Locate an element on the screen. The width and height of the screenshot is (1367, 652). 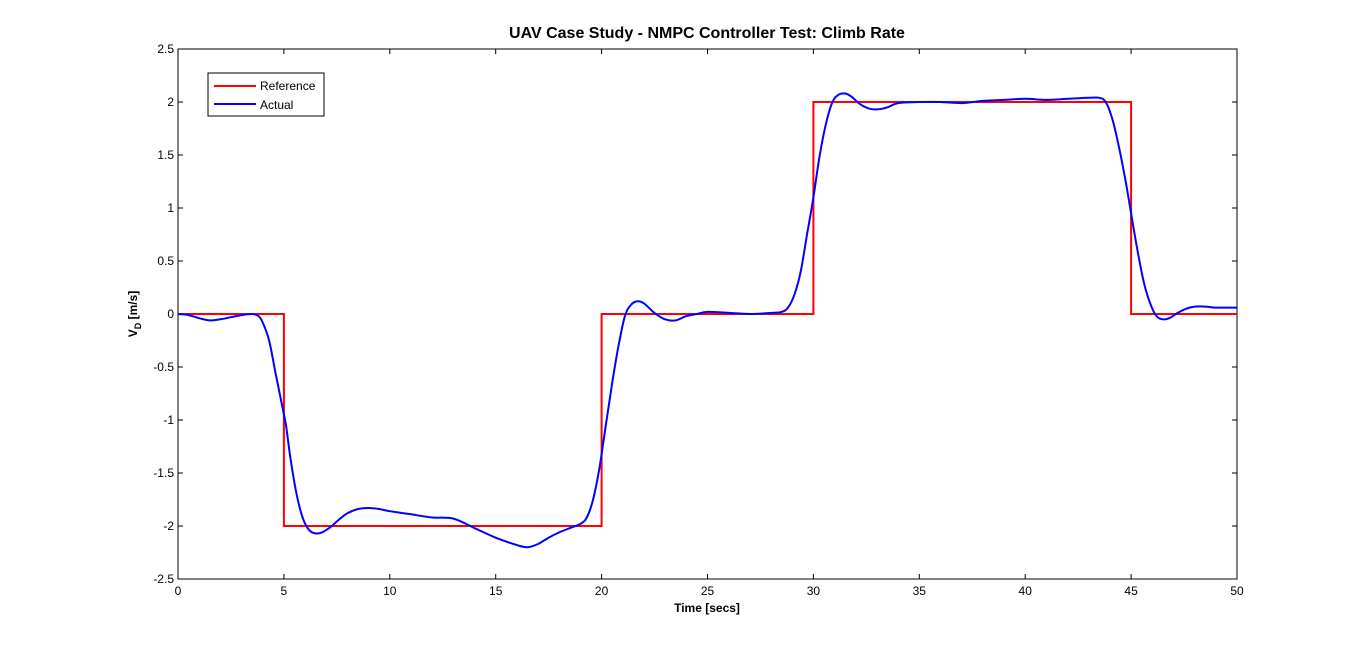
y-tick-label: -1.5 is located at coordinates (163, 473).